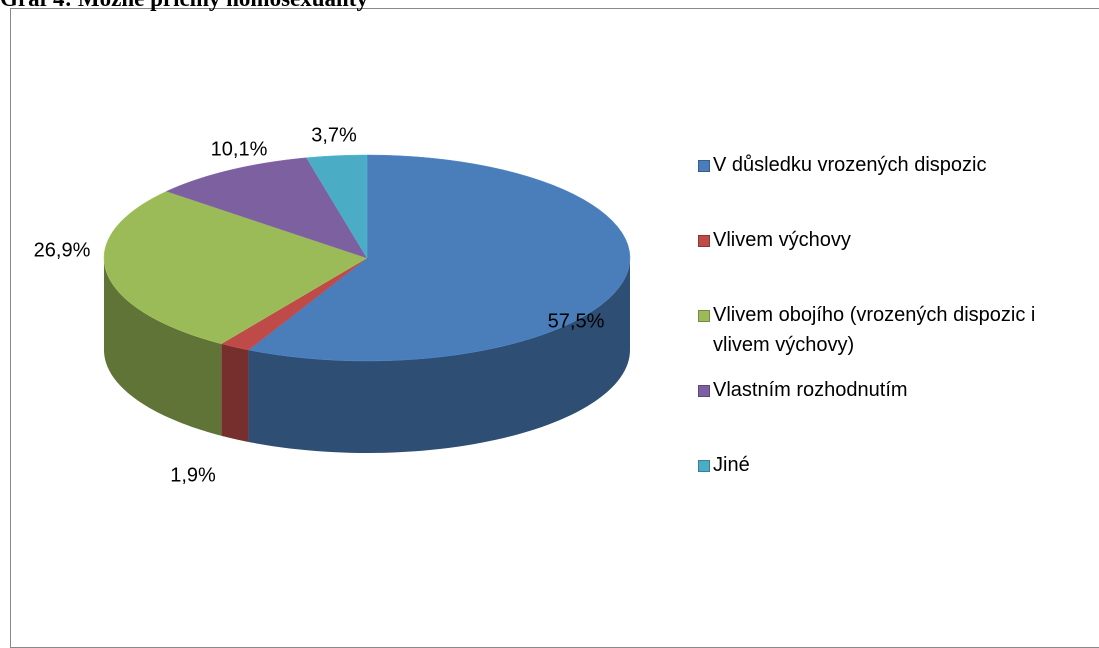 This screenshot has height=648, width=1099. I want to click on legend-item: Vlastním rozhodnutím, so click(868, 390).